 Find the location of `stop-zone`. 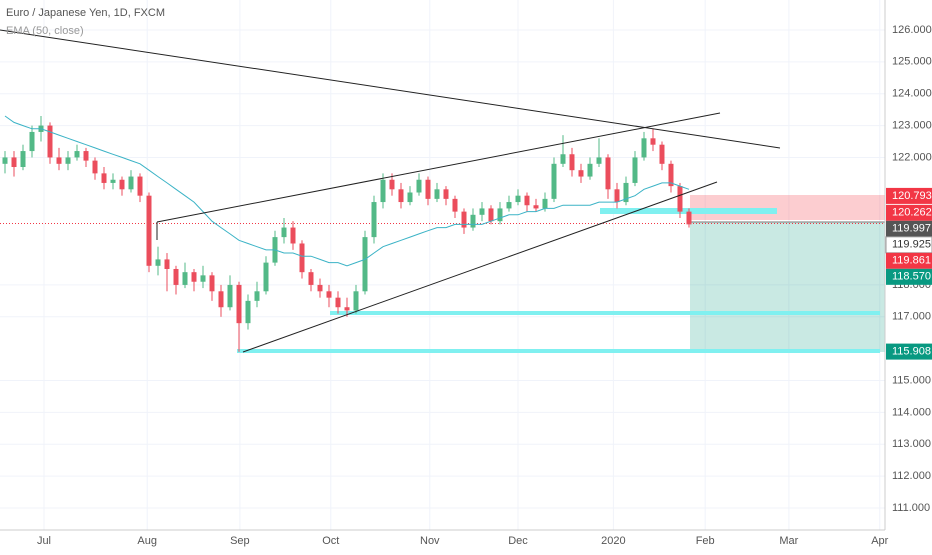

stop-zone is located at coordinates (787, 207).